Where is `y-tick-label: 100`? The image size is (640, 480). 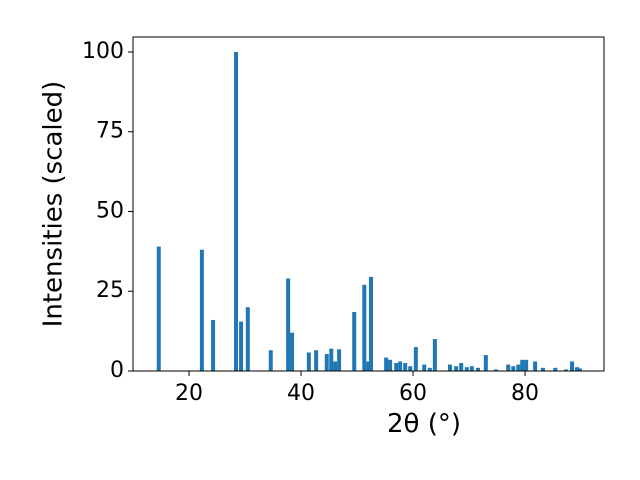
y-tick-label: 100 is located at coordinates (103, 51).